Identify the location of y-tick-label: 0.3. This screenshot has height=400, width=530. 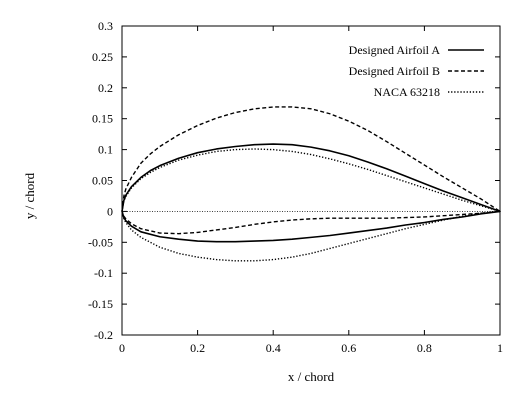
(105, 26).